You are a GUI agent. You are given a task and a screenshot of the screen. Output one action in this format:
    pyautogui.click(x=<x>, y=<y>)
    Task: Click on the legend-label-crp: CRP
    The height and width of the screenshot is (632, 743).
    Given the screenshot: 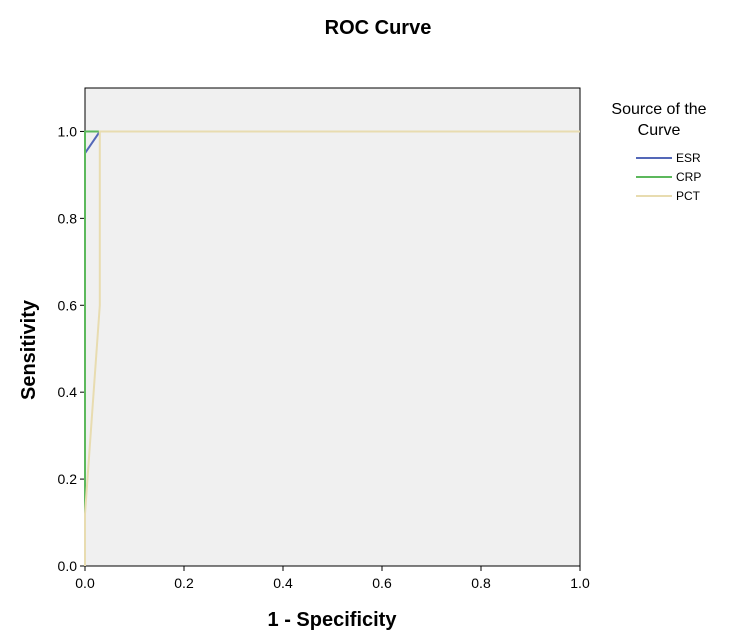 What is the action you would take?
    pyautogui.click(x=688, y=177)
    